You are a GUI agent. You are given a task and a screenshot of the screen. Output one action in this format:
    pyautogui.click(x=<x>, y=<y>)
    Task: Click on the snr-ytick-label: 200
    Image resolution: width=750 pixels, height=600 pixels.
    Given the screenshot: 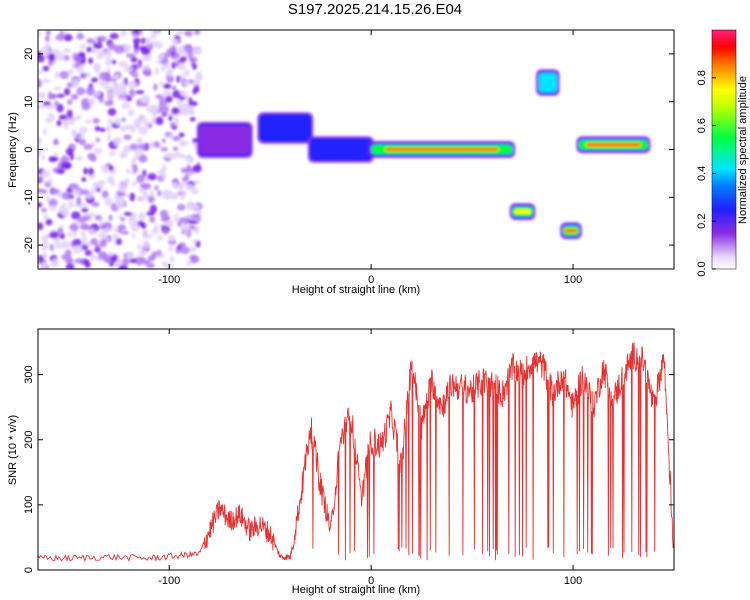 What is the action you would take?
    pyautogui.click(x=29, y=440)
    